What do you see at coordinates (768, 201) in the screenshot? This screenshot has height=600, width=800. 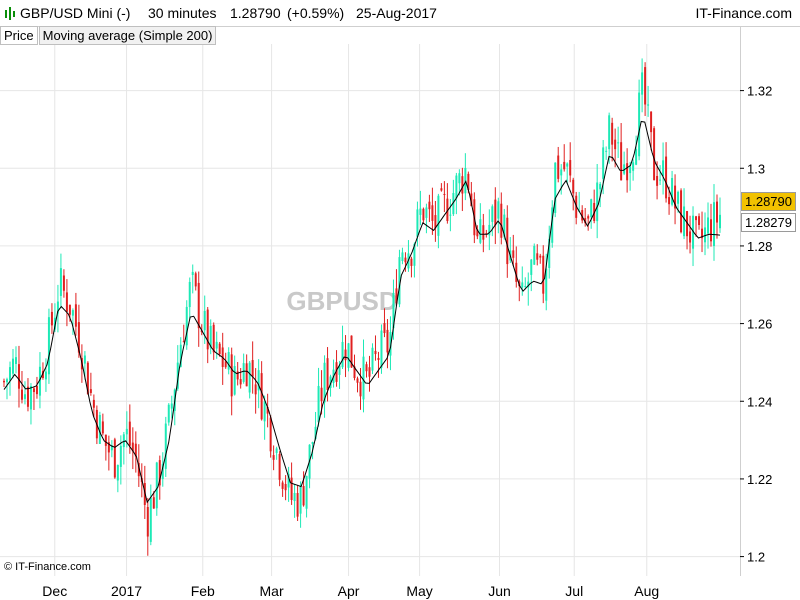 I see `last-price-badge: 1.28790` at bounding box center [768, 201].